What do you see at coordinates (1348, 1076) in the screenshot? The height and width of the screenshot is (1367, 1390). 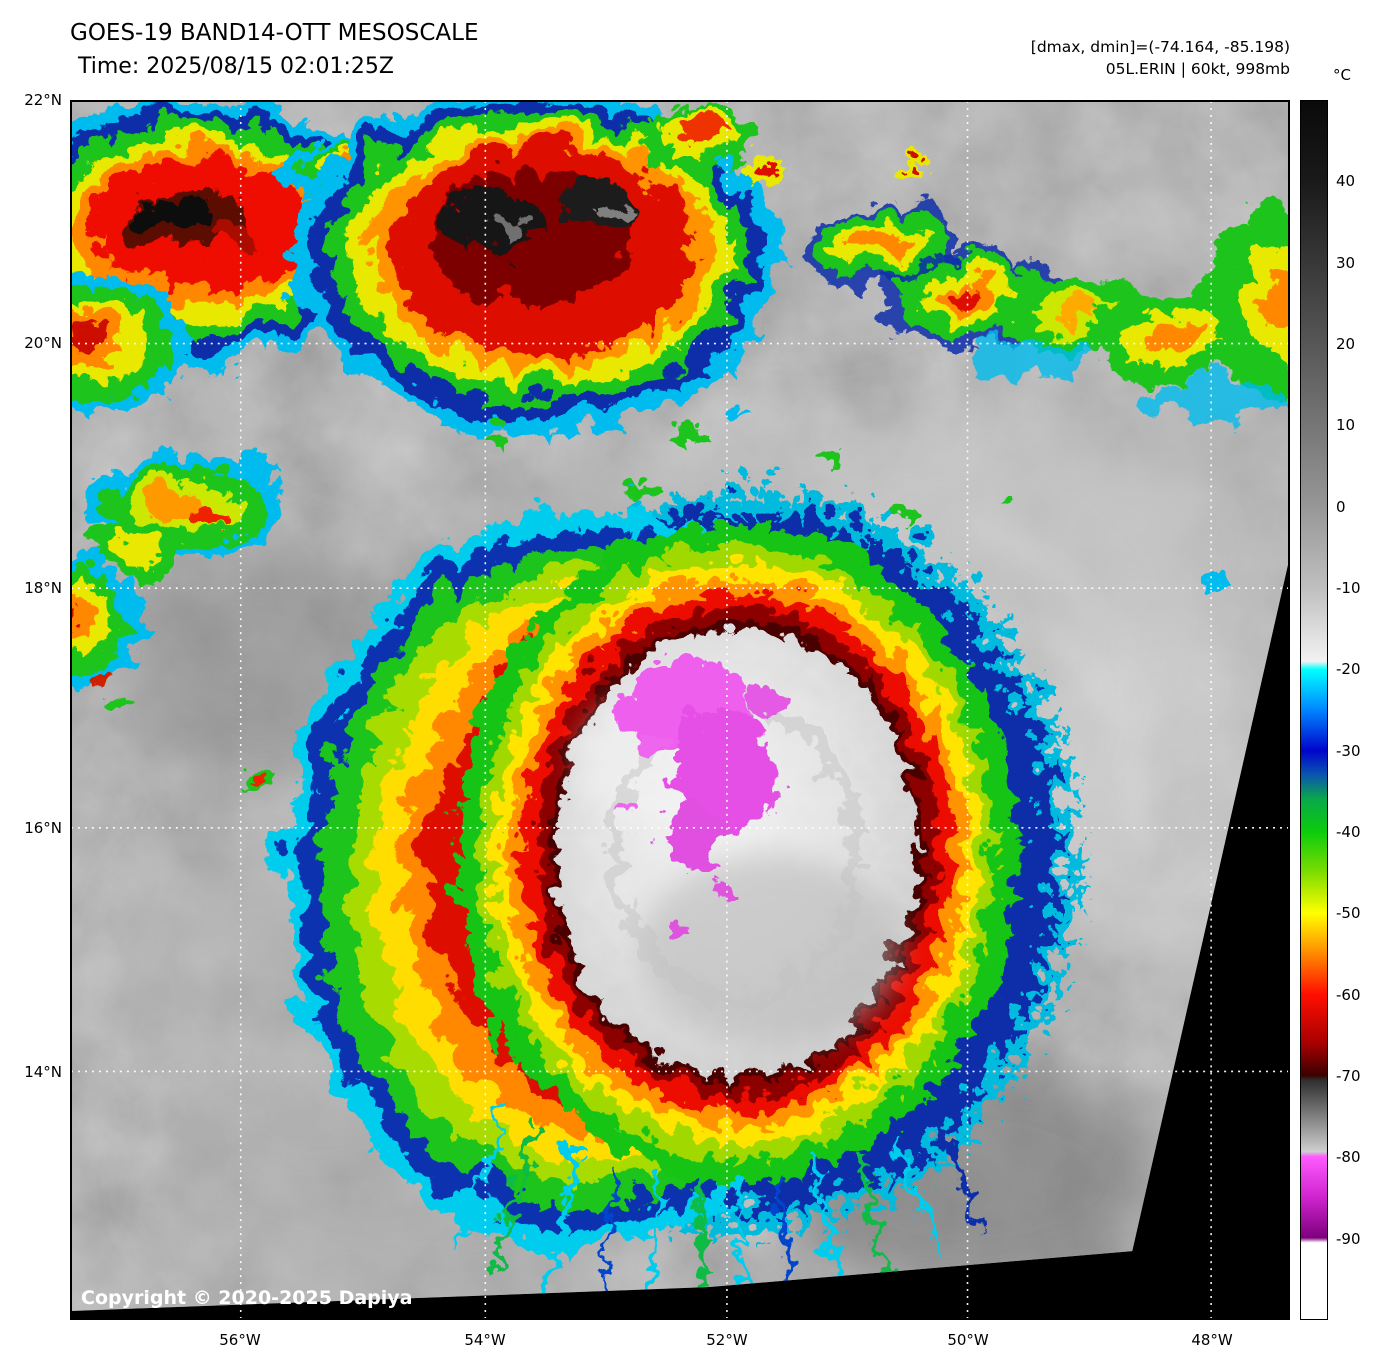 I see `colorbar-tick-label: -70` at bounding box center [1348, 1076].